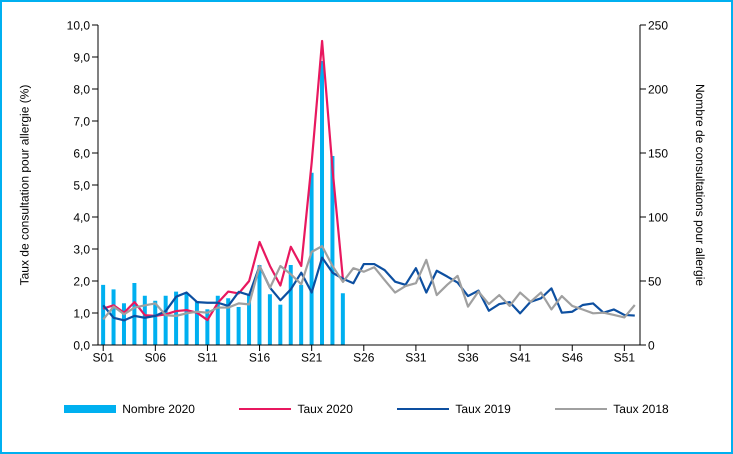 This screenshot has height=454, width=733. Describe the element at coordinates (311, 357) in the screenshot. I see `x-tick-label: S21` at that location.